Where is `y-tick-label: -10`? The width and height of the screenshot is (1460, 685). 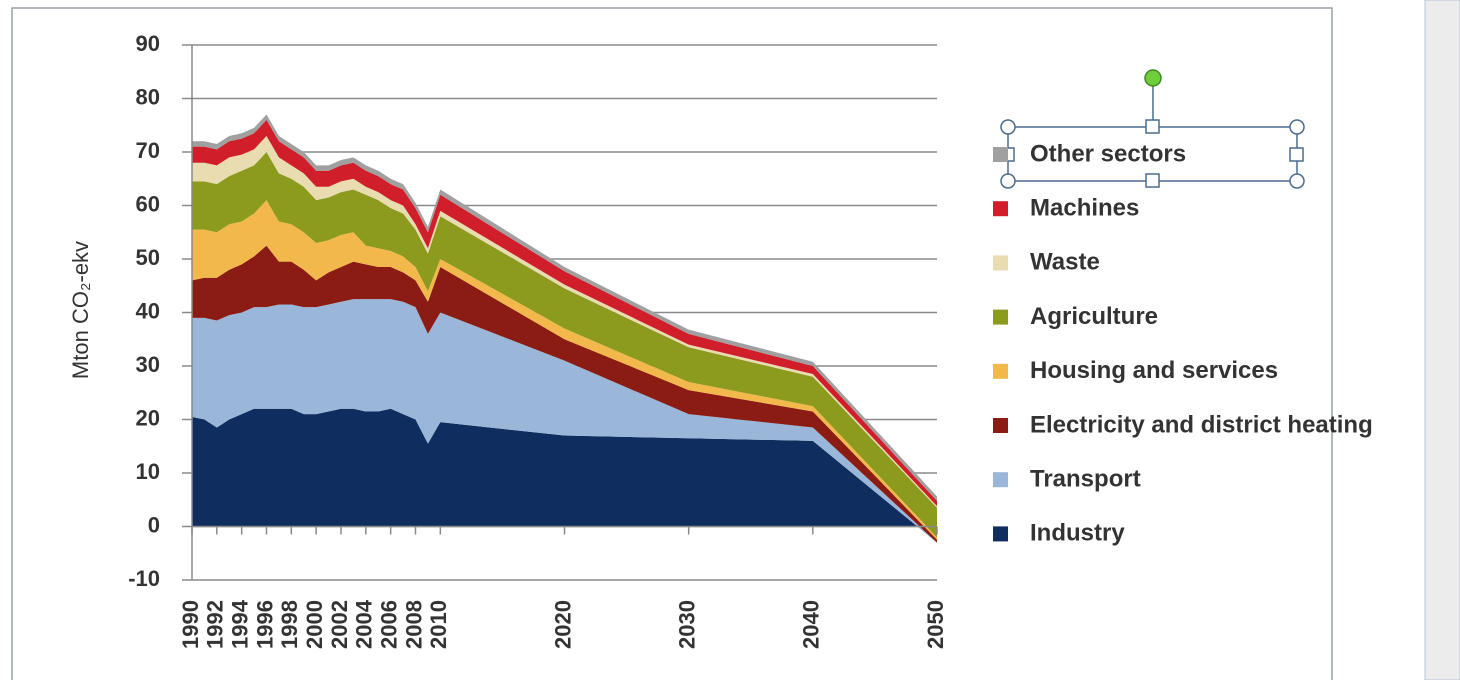
y-tick-label: -10 is located at coordinates (144, 578).